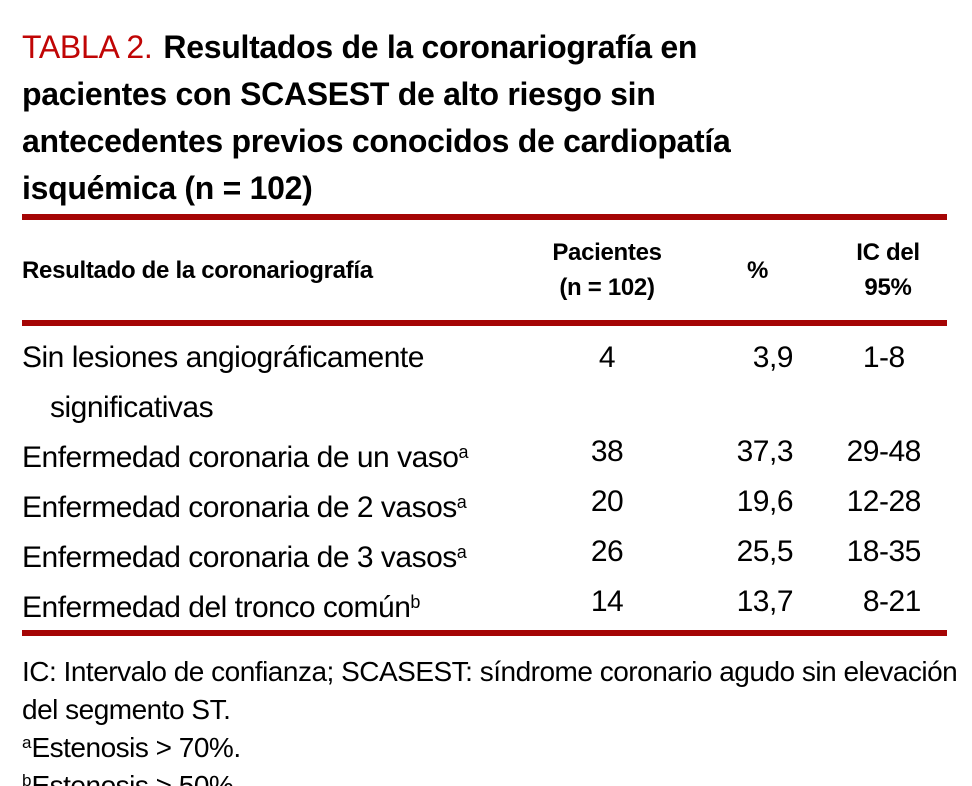  What do you see at coordinates (888, 287) in the screenshot?
I see `column-header-ci-line2: 95%` at bounding box center [888, 287].